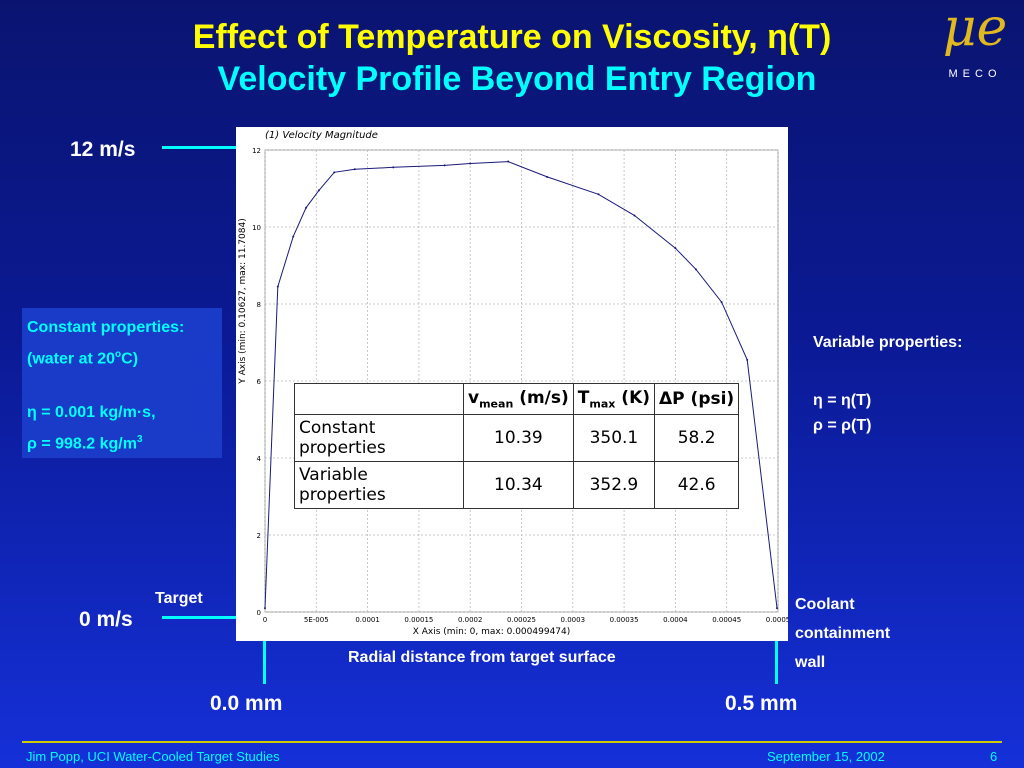 The width and height of the screenshot is (1024, 768). I want to click on x-tick-label: 0.0005, so click(777, 620).